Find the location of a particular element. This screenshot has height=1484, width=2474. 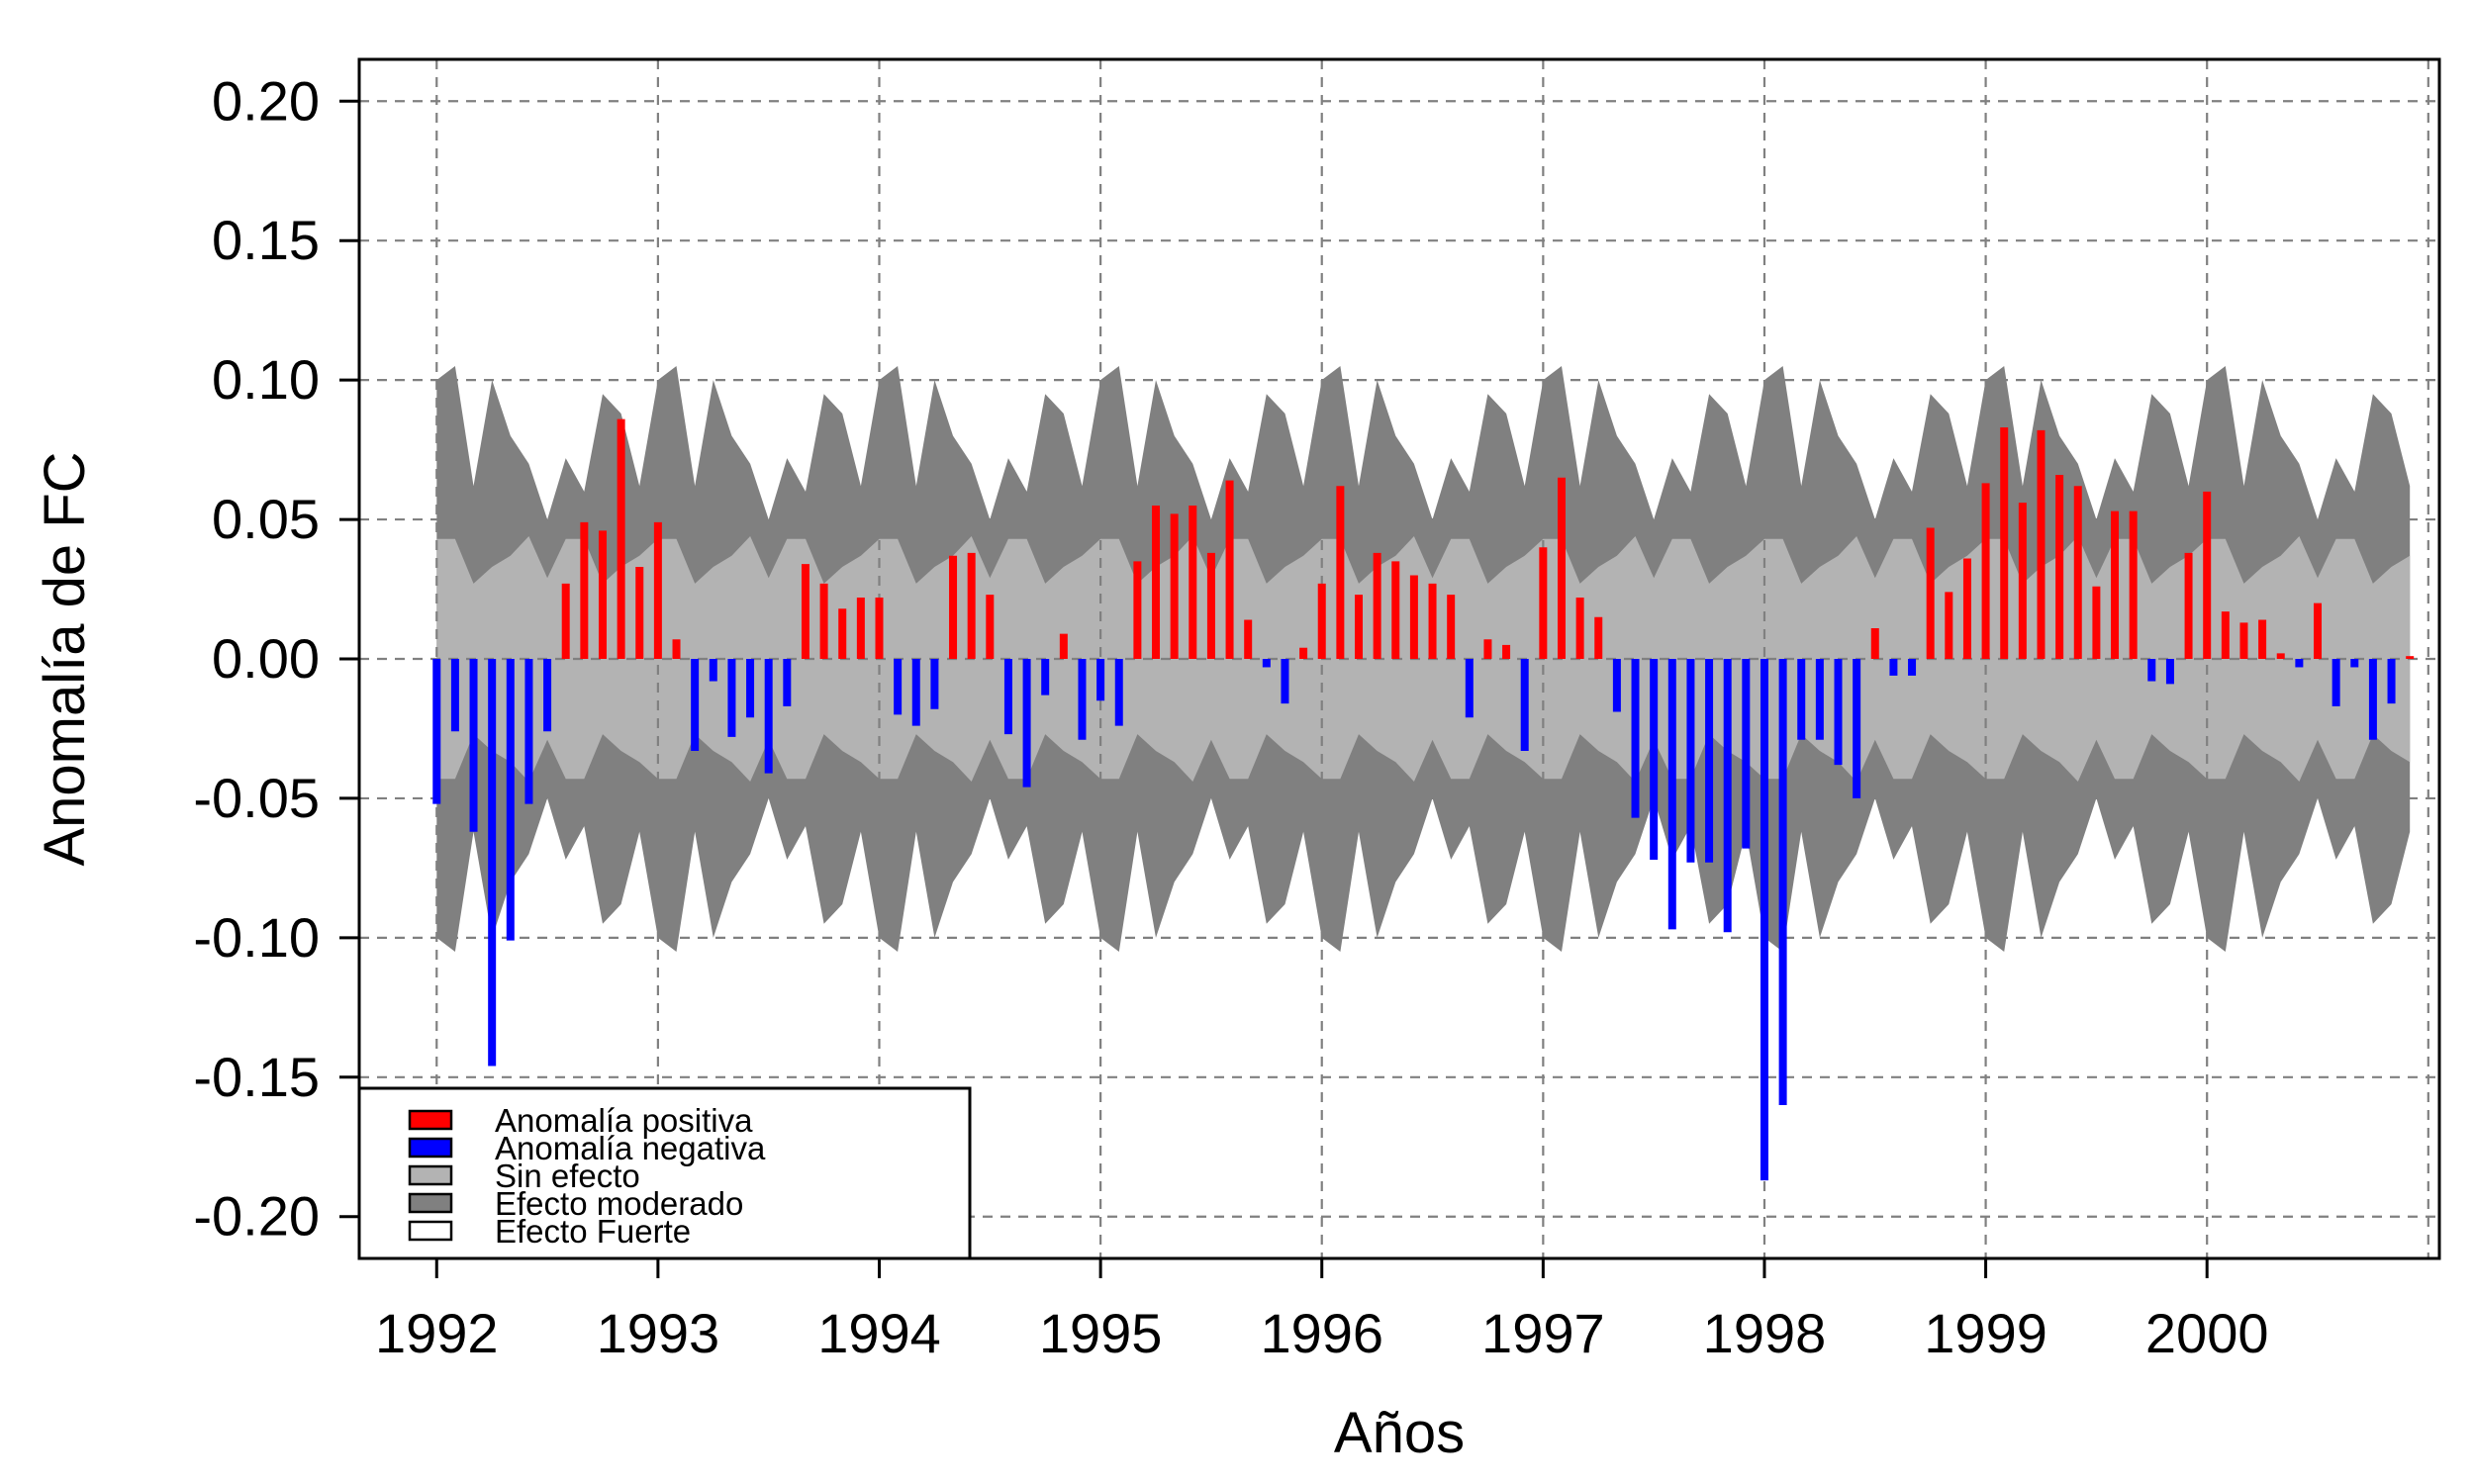

y-tick-label: 0.15 is located at coordinates (266, 240).